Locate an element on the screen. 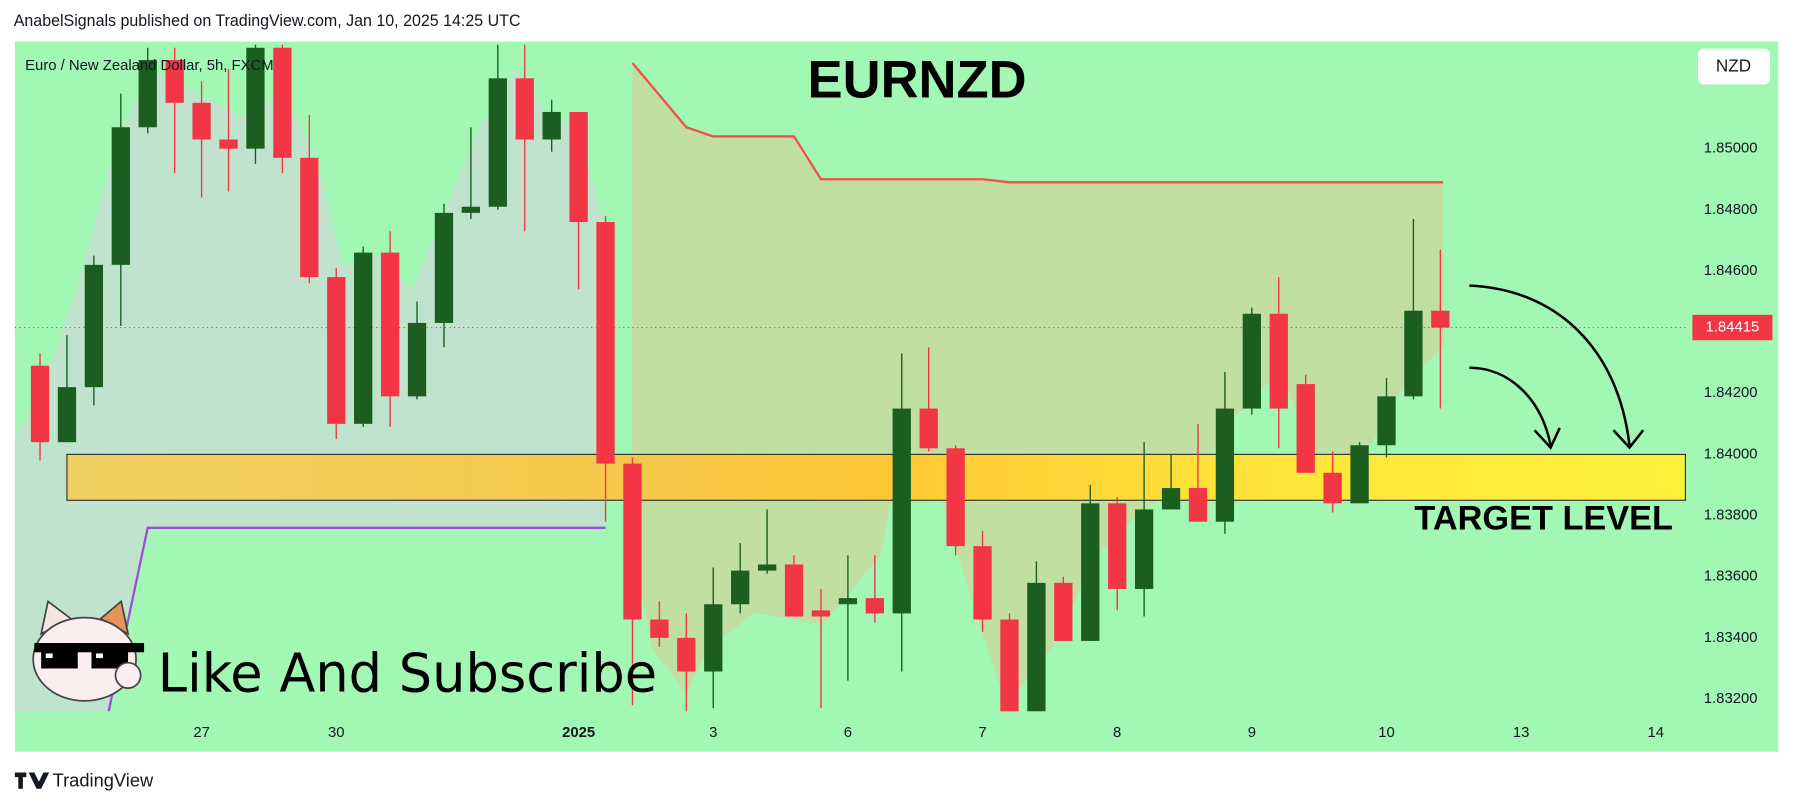 This screenshot has height=798, width=1793. arrow-long is located at coordinates (1550, 365).